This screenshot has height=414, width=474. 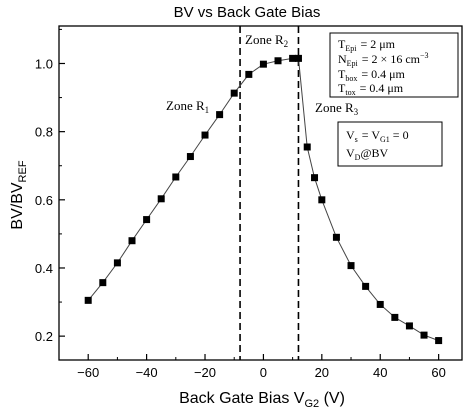 I want to click on bias-conditions-frame, so click(x=390, y=144).